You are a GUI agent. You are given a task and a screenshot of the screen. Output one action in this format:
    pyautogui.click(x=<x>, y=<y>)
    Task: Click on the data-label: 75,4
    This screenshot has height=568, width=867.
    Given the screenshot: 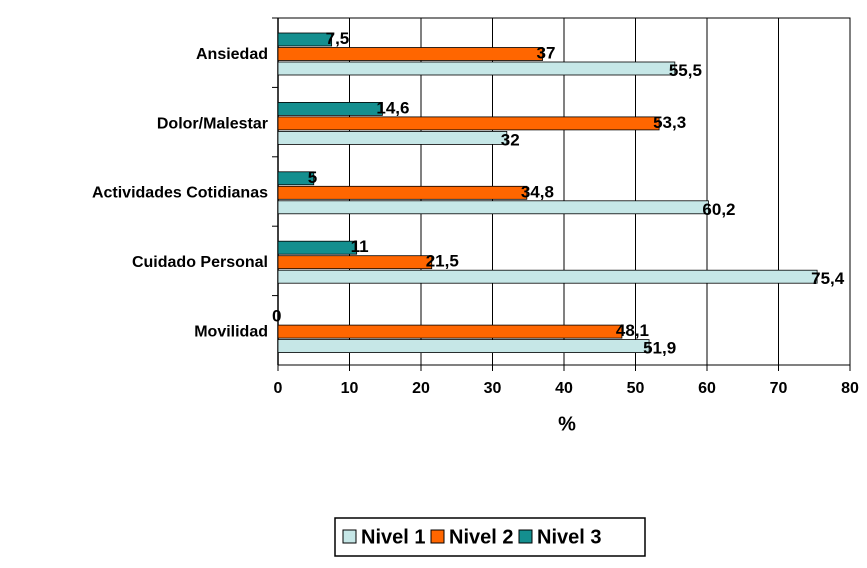 What is the action you would take?
    pyautogui.click(x=828, y=278)
    